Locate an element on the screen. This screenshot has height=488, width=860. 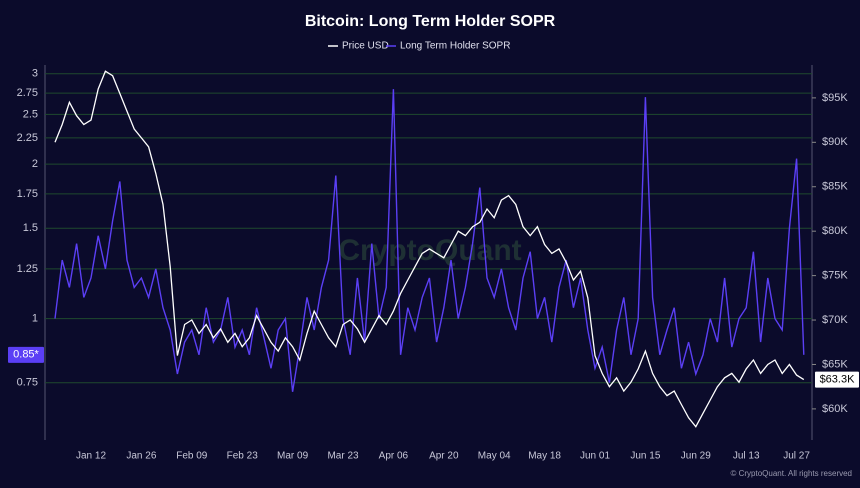
y-tick-label: 2 is located at coordinates (35, 164).